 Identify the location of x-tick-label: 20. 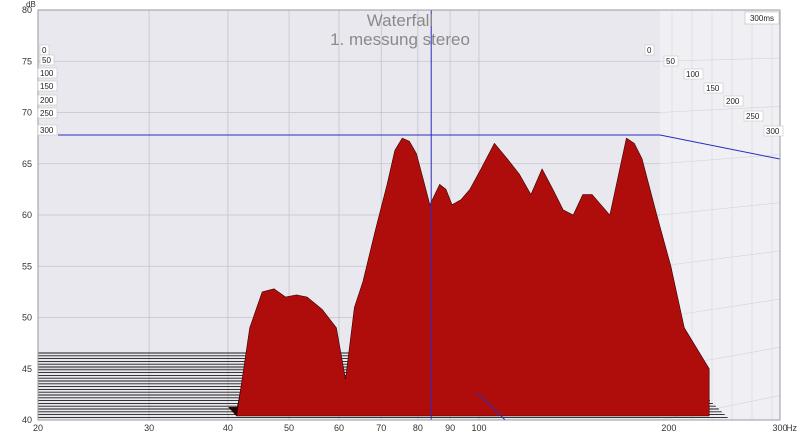
(38, 428).